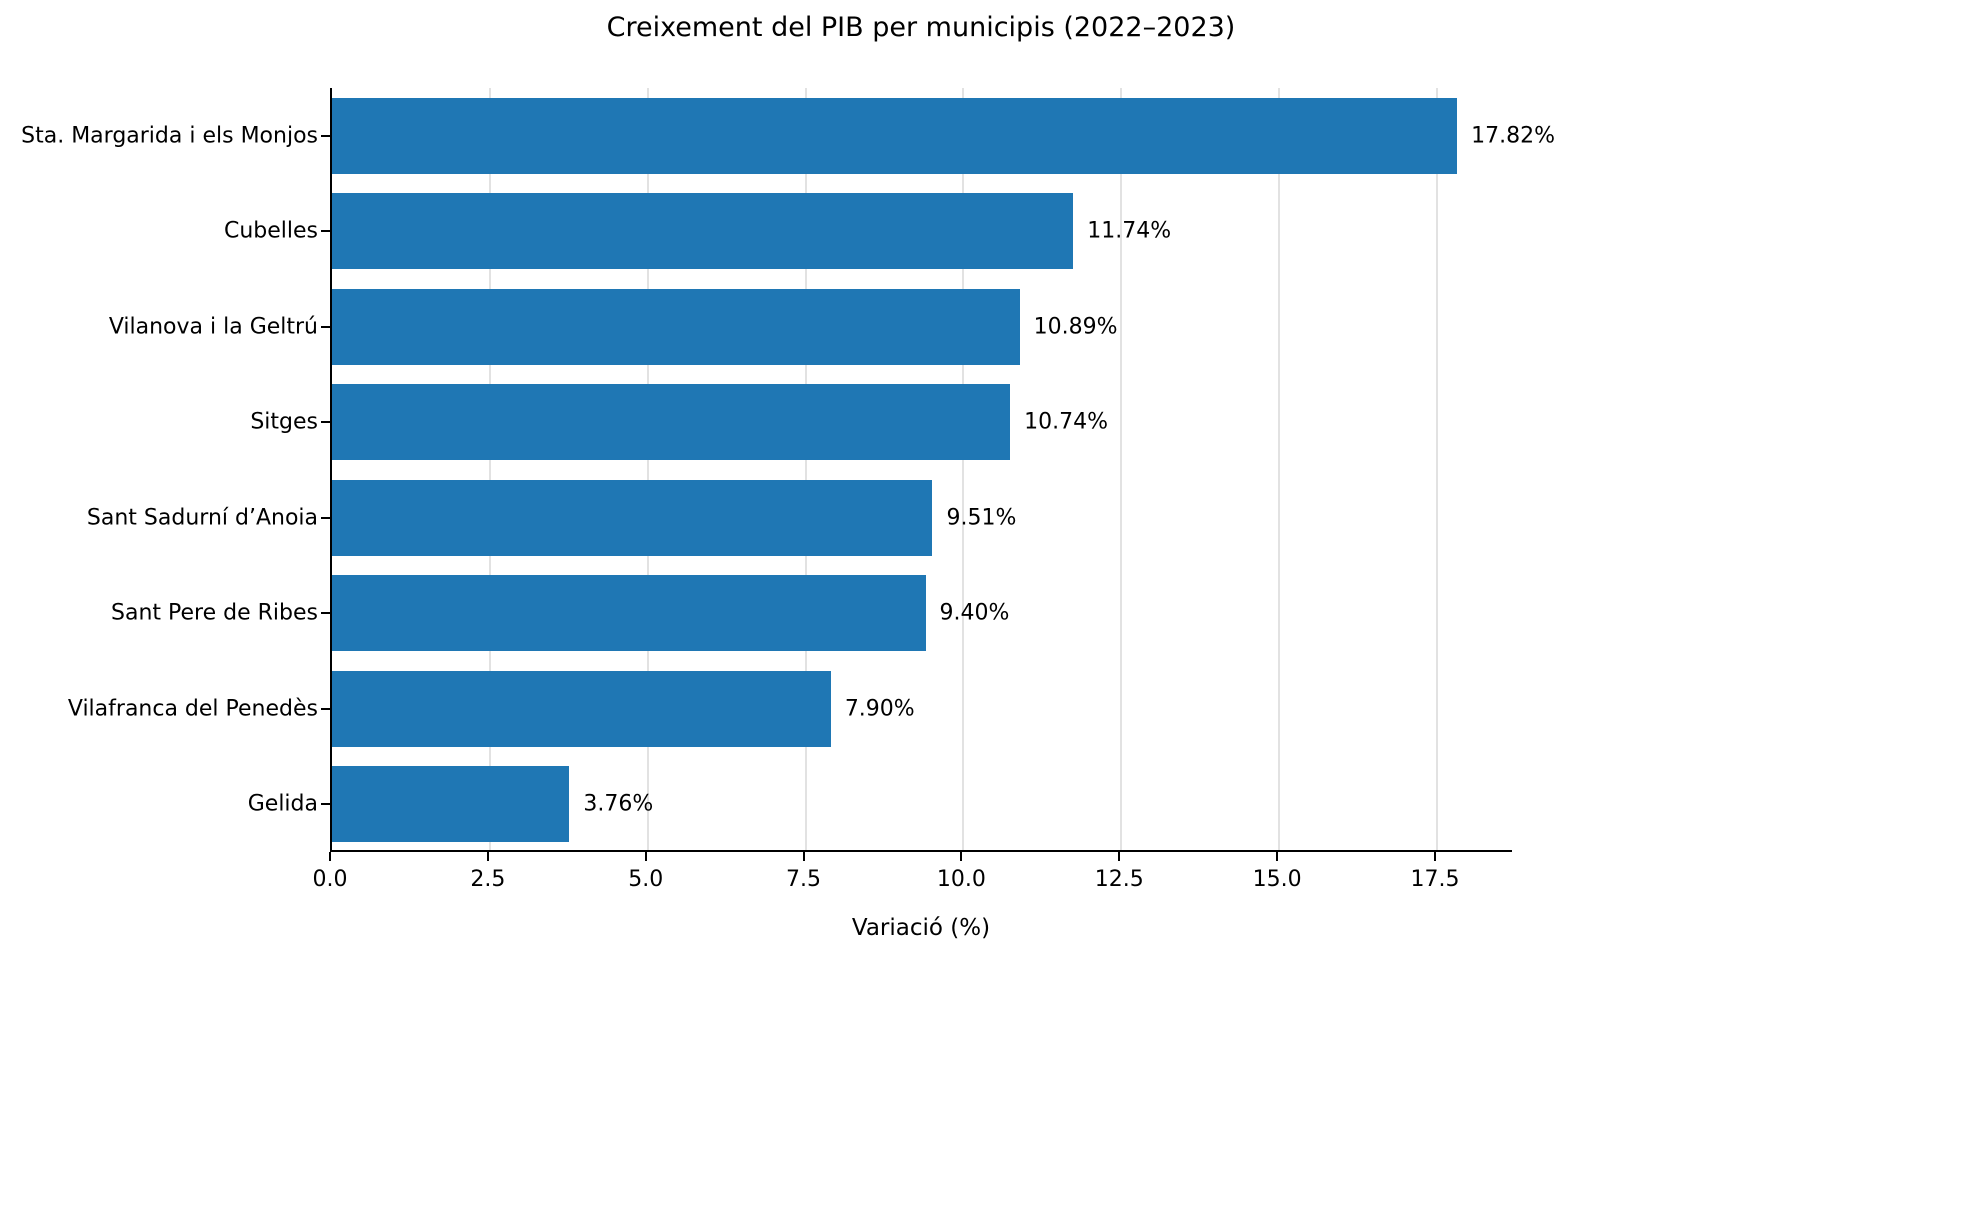 This screenshot has width=1982, height=1218. Describe the element at coordinates (169, 136) in the screenshot. I see `y-tick-label: Sta. Margarida i els Monjos` at that location.